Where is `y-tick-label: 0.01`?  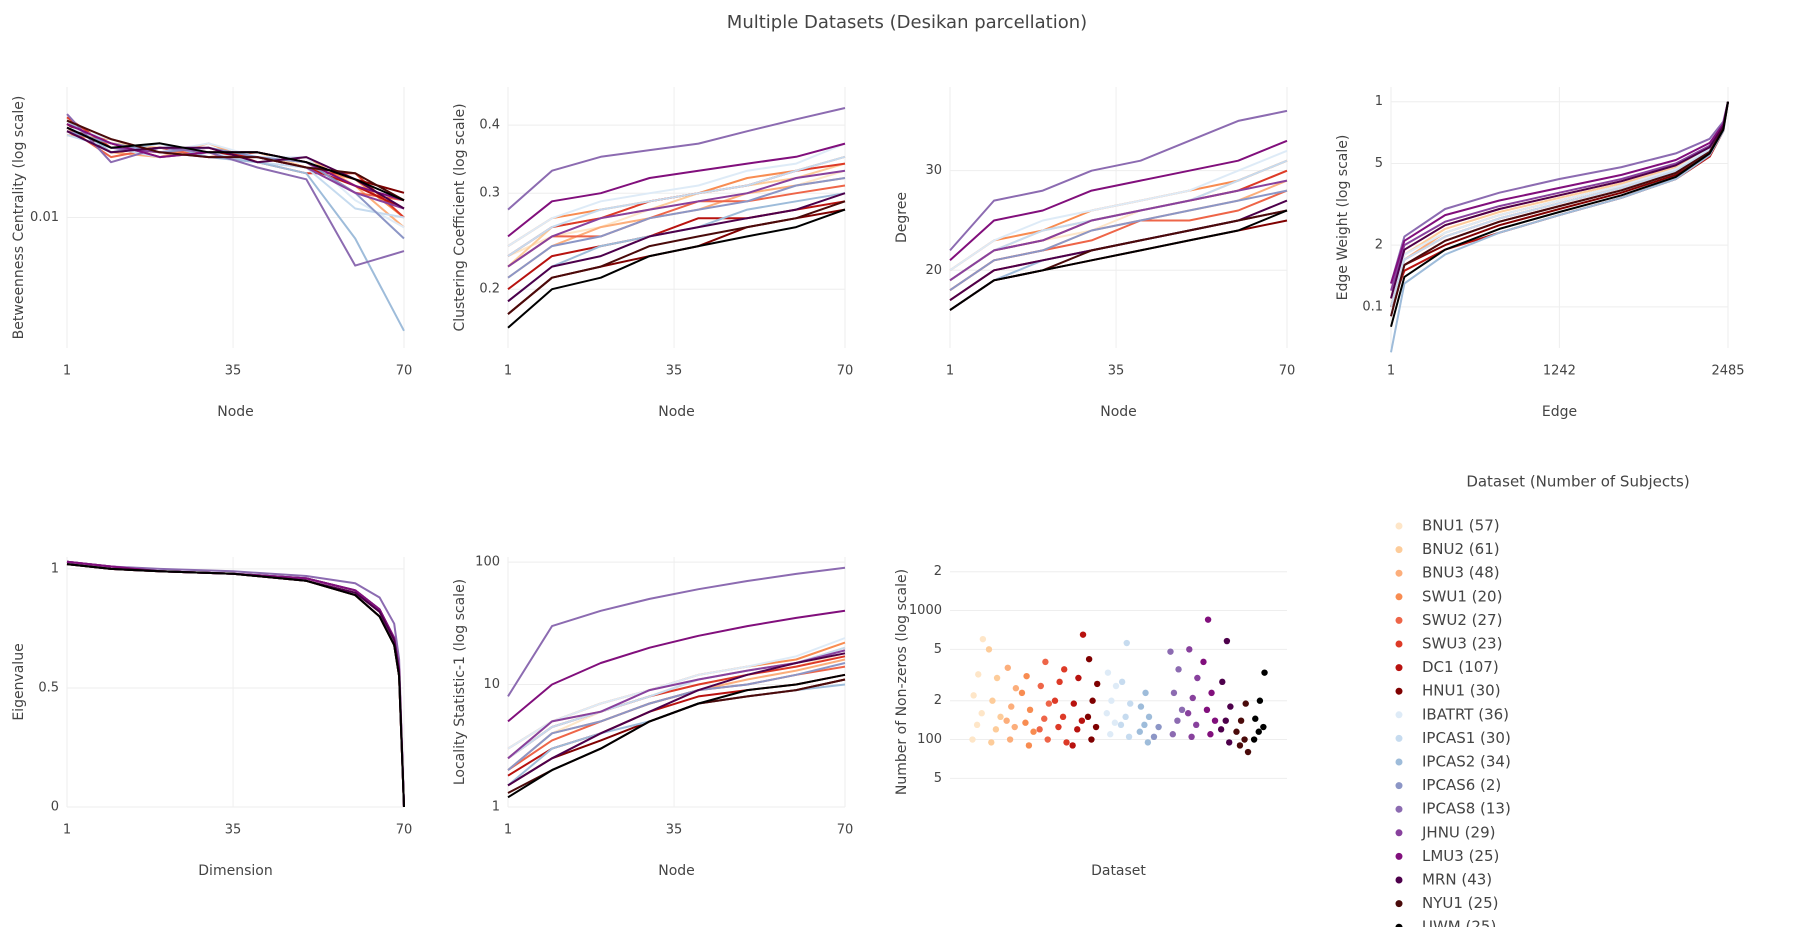
y-tick-label: 0.01 is located at coordinates (44, 217).